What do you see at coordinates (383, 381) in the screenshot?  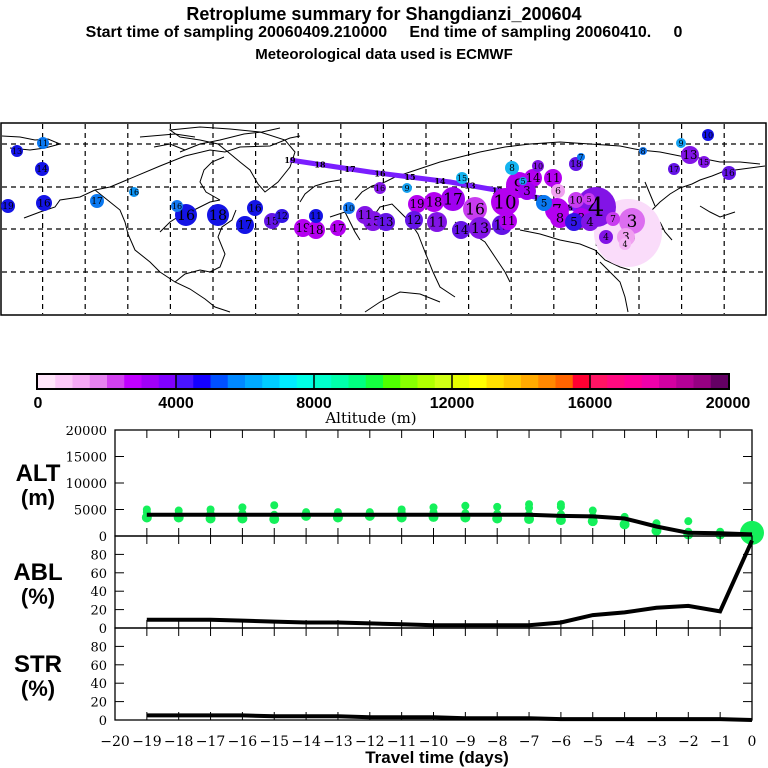 I see `colorbar-frame` at bounding box center [383, 381].